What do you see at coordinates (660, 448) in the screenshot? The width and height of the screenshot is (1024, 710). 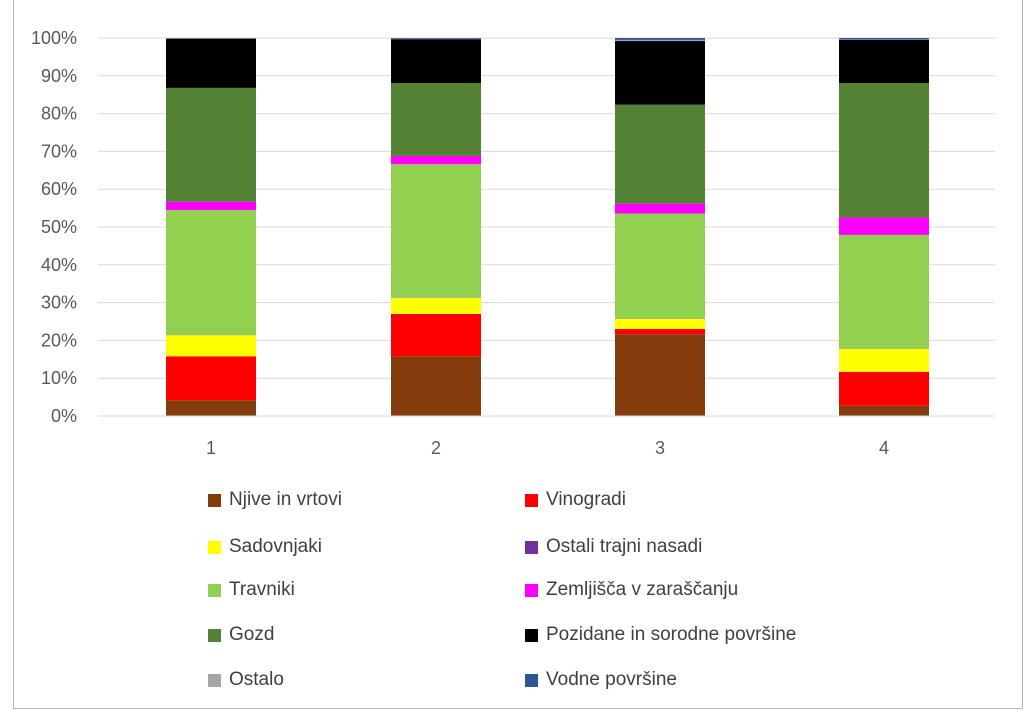 I see `x-tick-label: 3` at bounding box center [660, 448].